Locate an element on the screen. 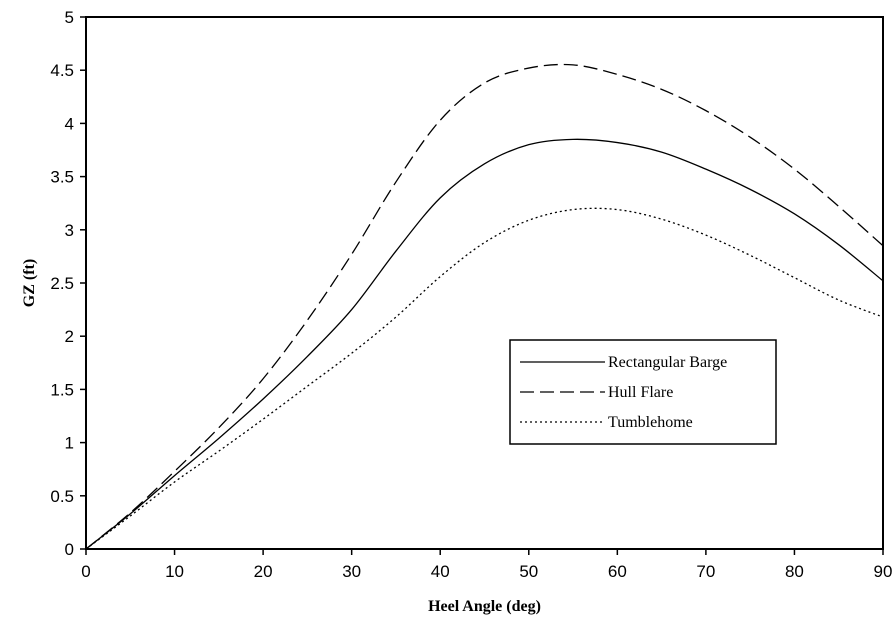 This screenshot has width=896, height=622. x-tick-label: 10 is located at coordinates (174, 571).